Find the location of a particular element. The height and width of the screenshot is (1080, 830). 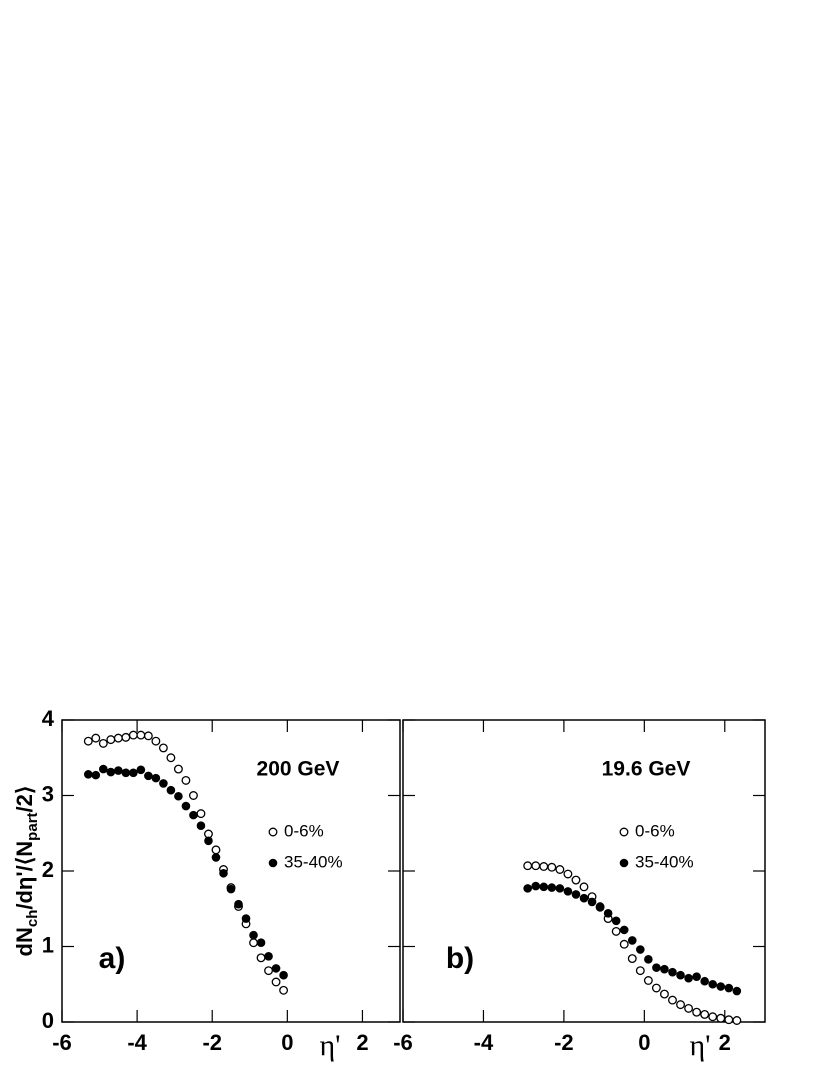

x-tick-label: 2 is located at coordinates (362, 1042).